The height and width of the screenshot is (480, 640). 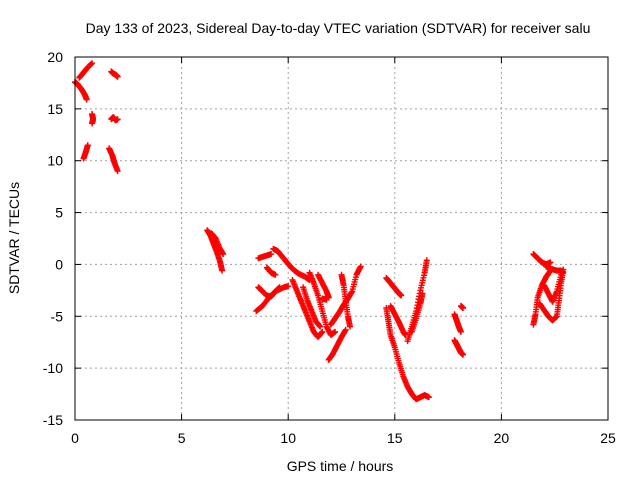 I want to click on x-tick-label: 25, so click(x=608, y=438).